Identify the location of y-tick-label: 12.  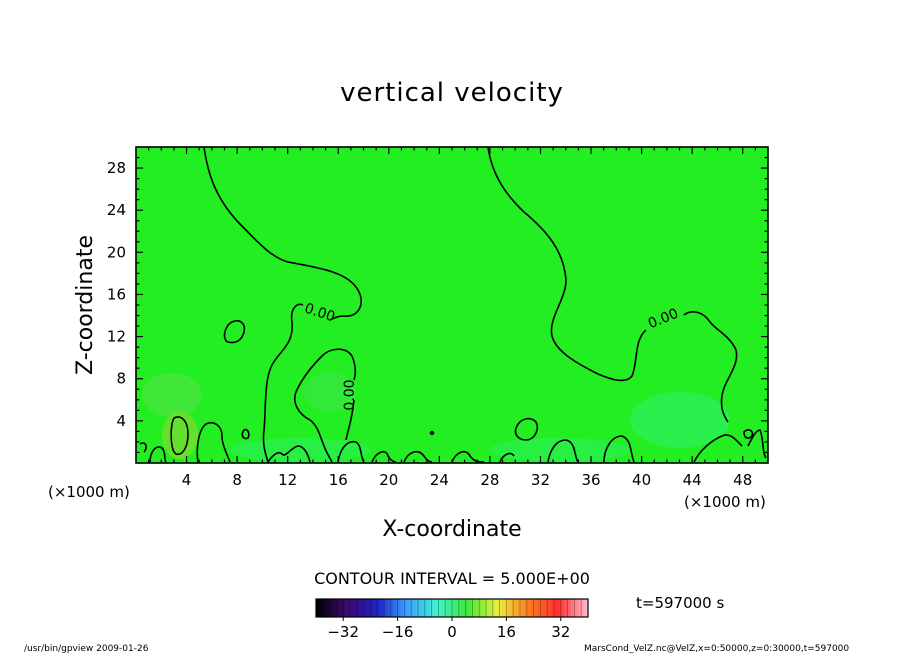
(116, 337).